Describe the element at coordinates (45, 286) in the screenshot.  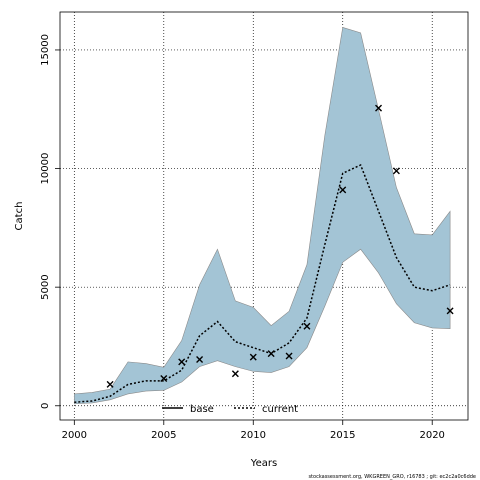
I see `y-tick-label: 5000` at that location.